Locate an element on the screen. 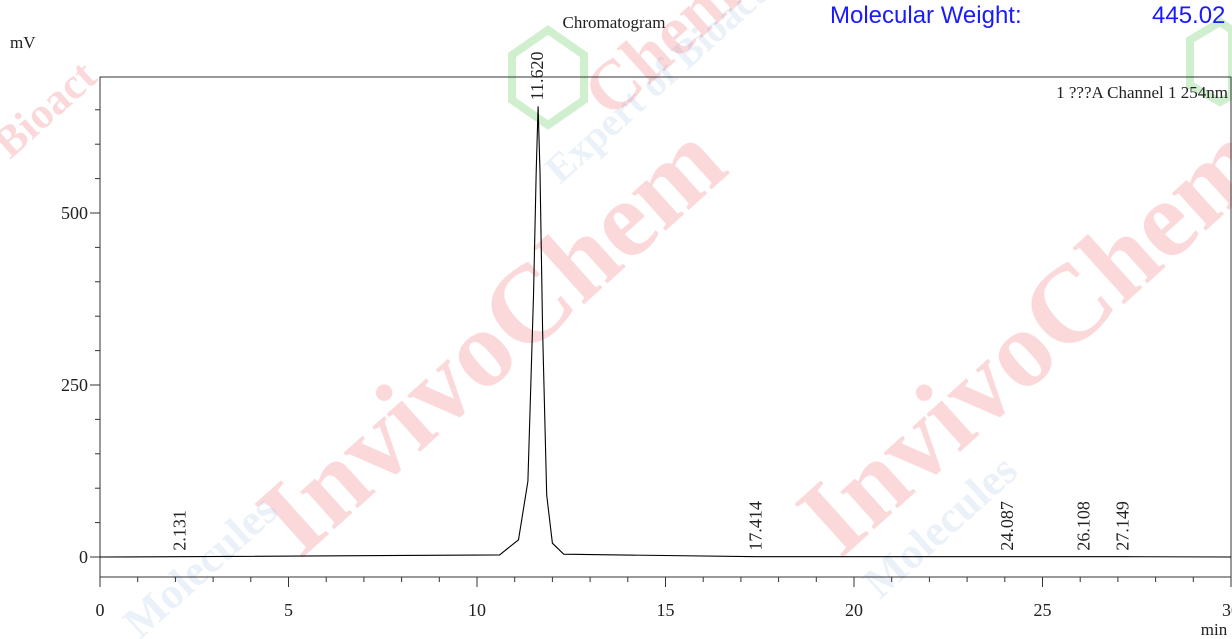 The image size is (1232, 639). x-tick-label: 25 is located at coordinates (1043, 610).